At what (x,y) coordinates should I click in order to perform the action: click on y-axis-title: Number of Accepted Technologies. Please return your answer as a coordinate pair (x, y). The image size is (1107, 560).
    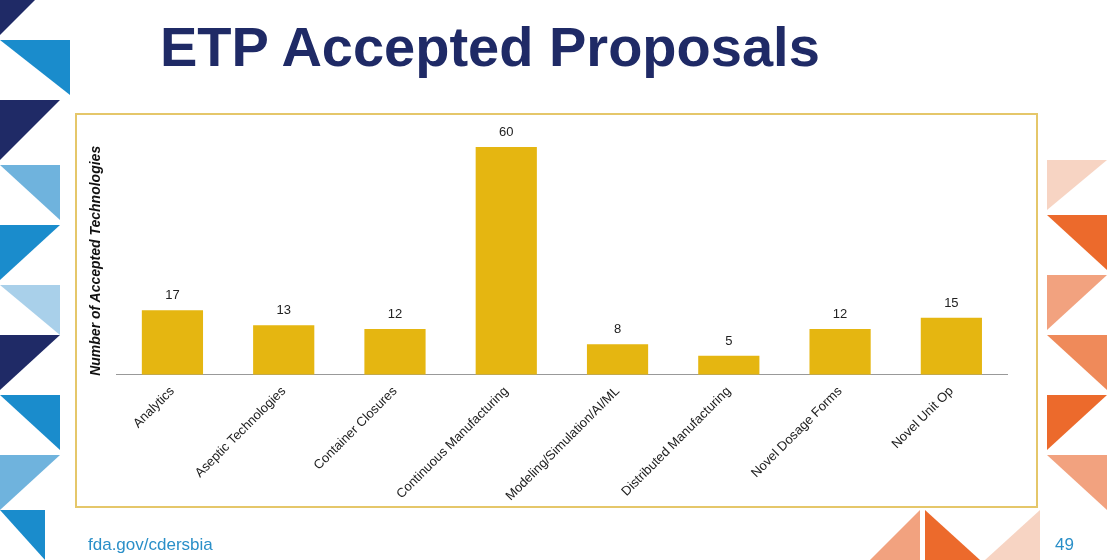
    Looking at the image, I should click on (95, 260).